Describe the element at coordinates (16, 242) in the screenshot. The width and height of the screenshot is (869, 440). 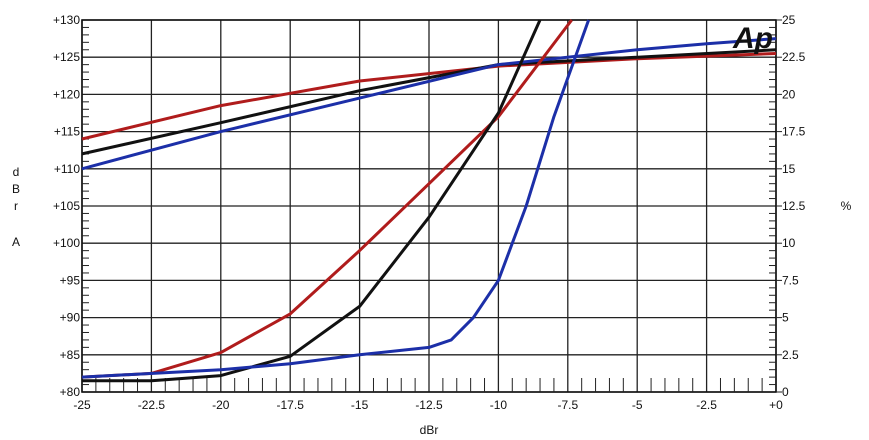
I see `y-left-label-a: A` at that location.